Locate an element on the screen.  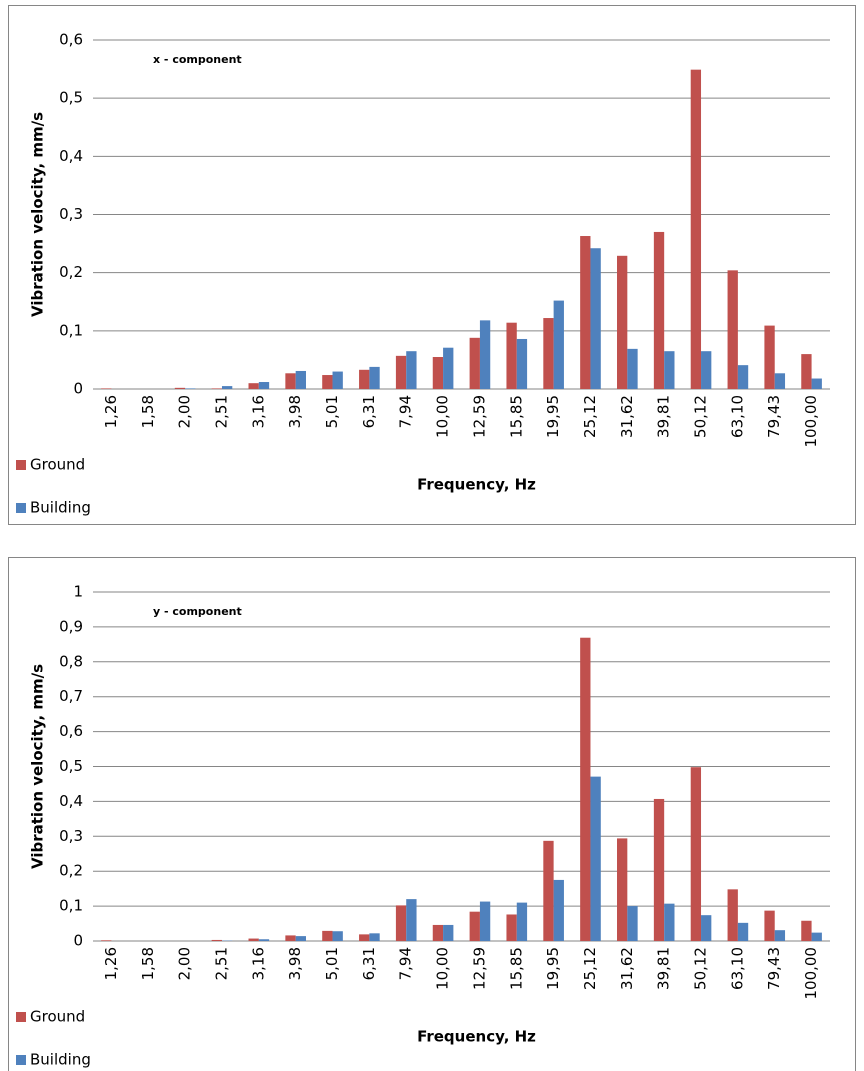
x-tick-label: 39,81 is located at coordinates (664, 968).